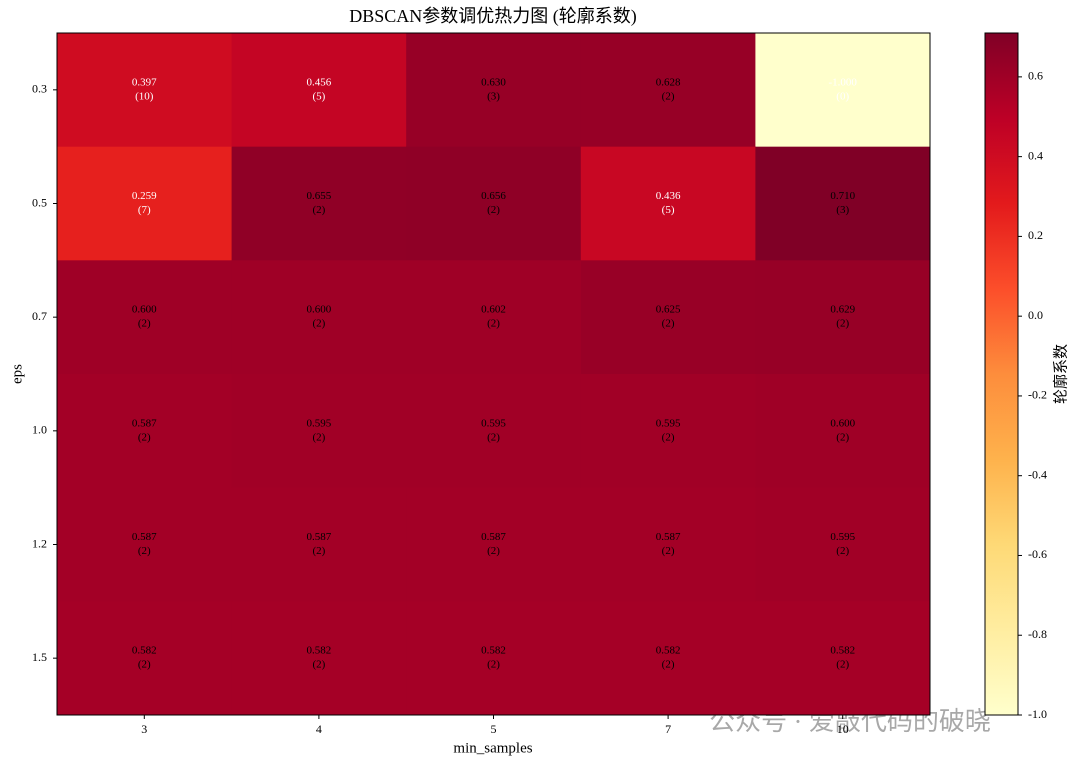  What do you see at coordinates (1037, 634) in the screenshot?
I see `colorbar-tick-label: -0.8` at bounding box center [1037, 634].